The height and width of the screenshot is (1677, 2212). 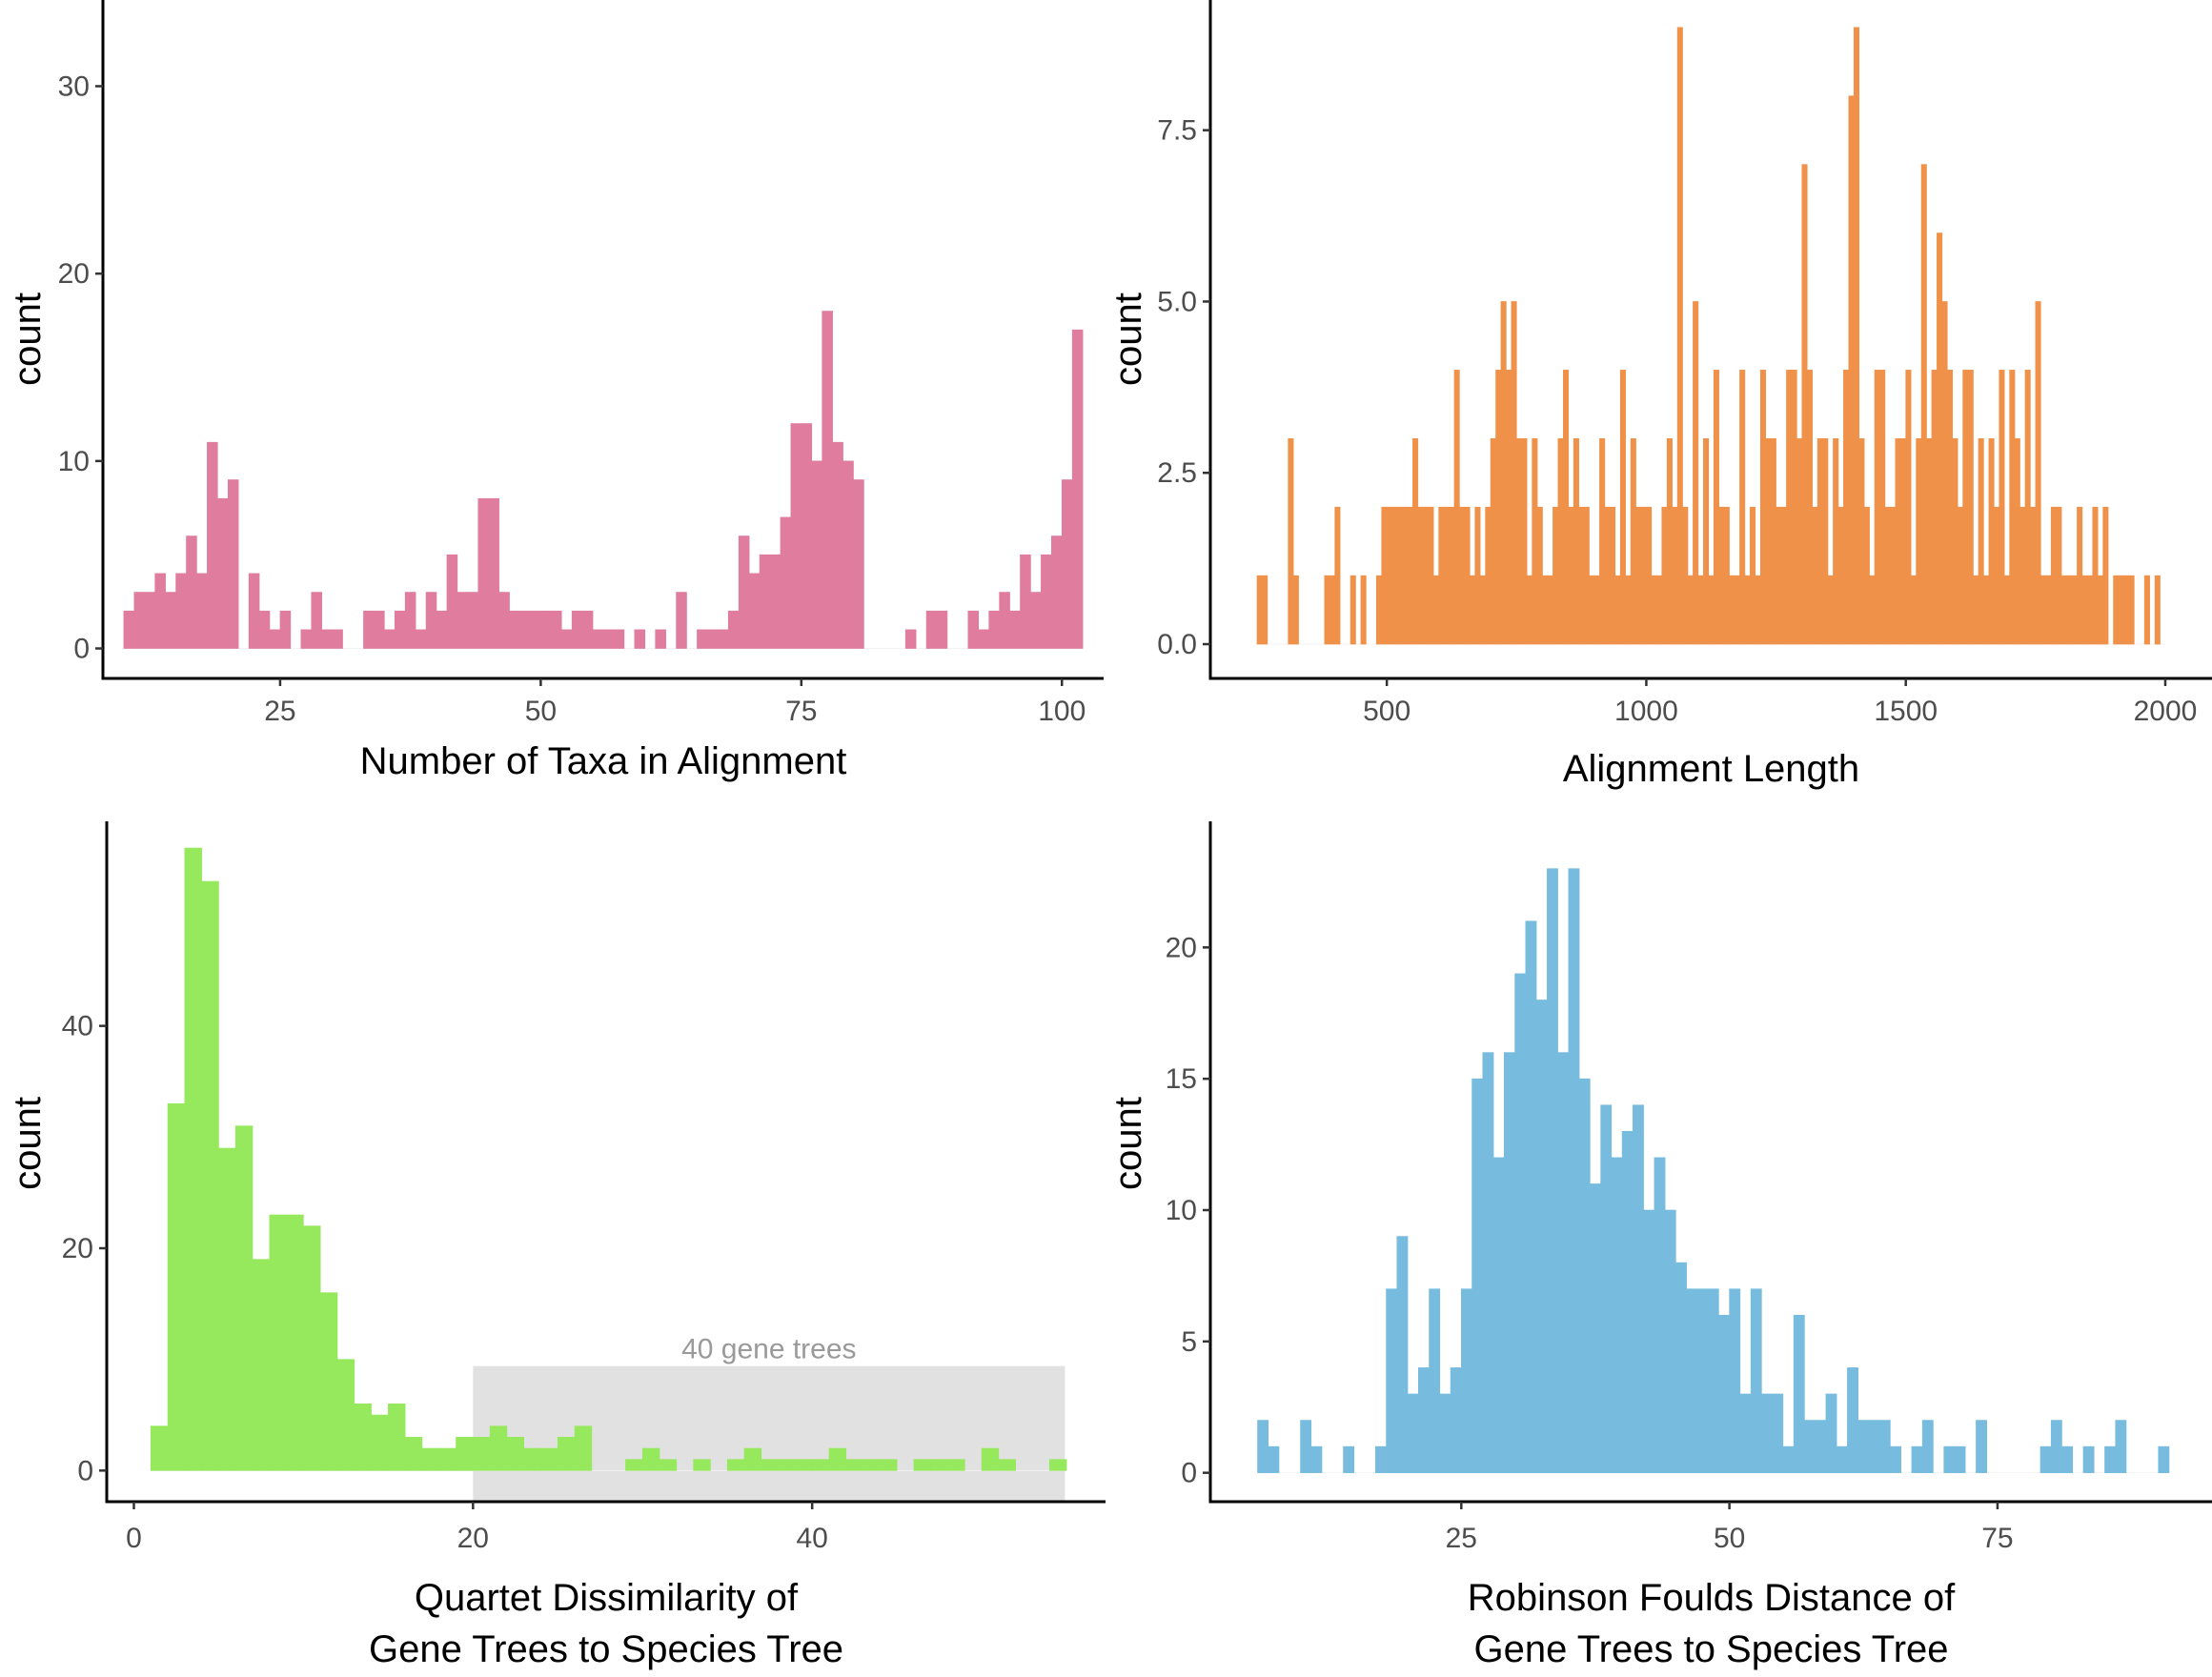 What do you see at coordinates (1062, 711) in the screenshot?
I see `x-tick-label: 100` at bounding box center [1062, 711].